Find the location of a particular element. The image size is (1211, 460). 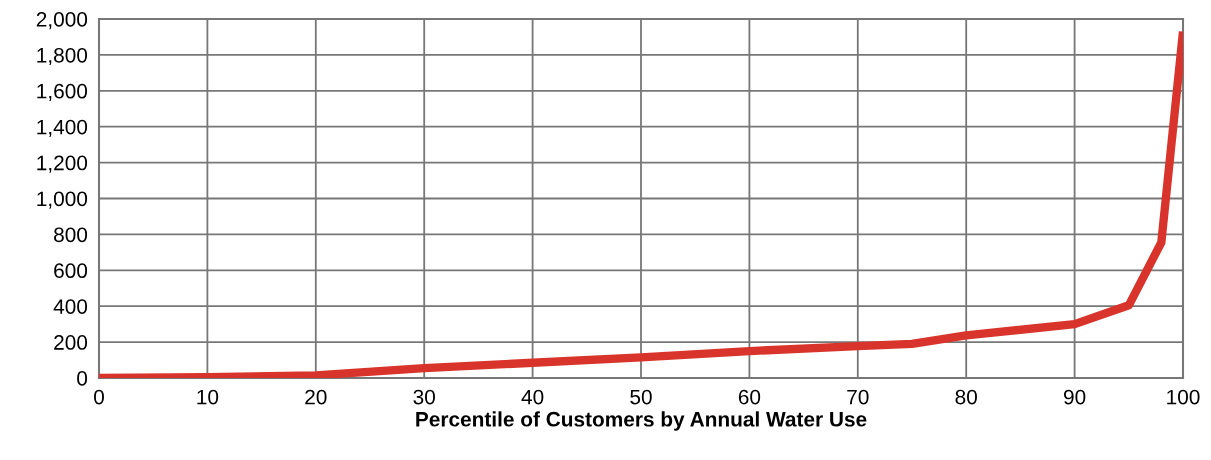

x-tick-label: 50 is located at coordinates (641, 397).